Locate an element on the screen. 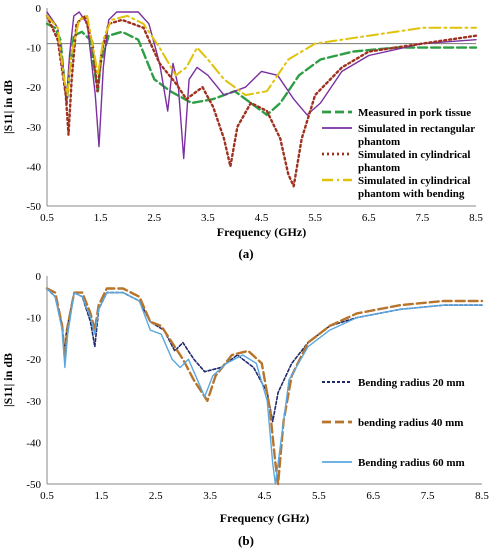  legend-label-2: Simulated in cylindrical phantom is located at coordinates (414, 161).